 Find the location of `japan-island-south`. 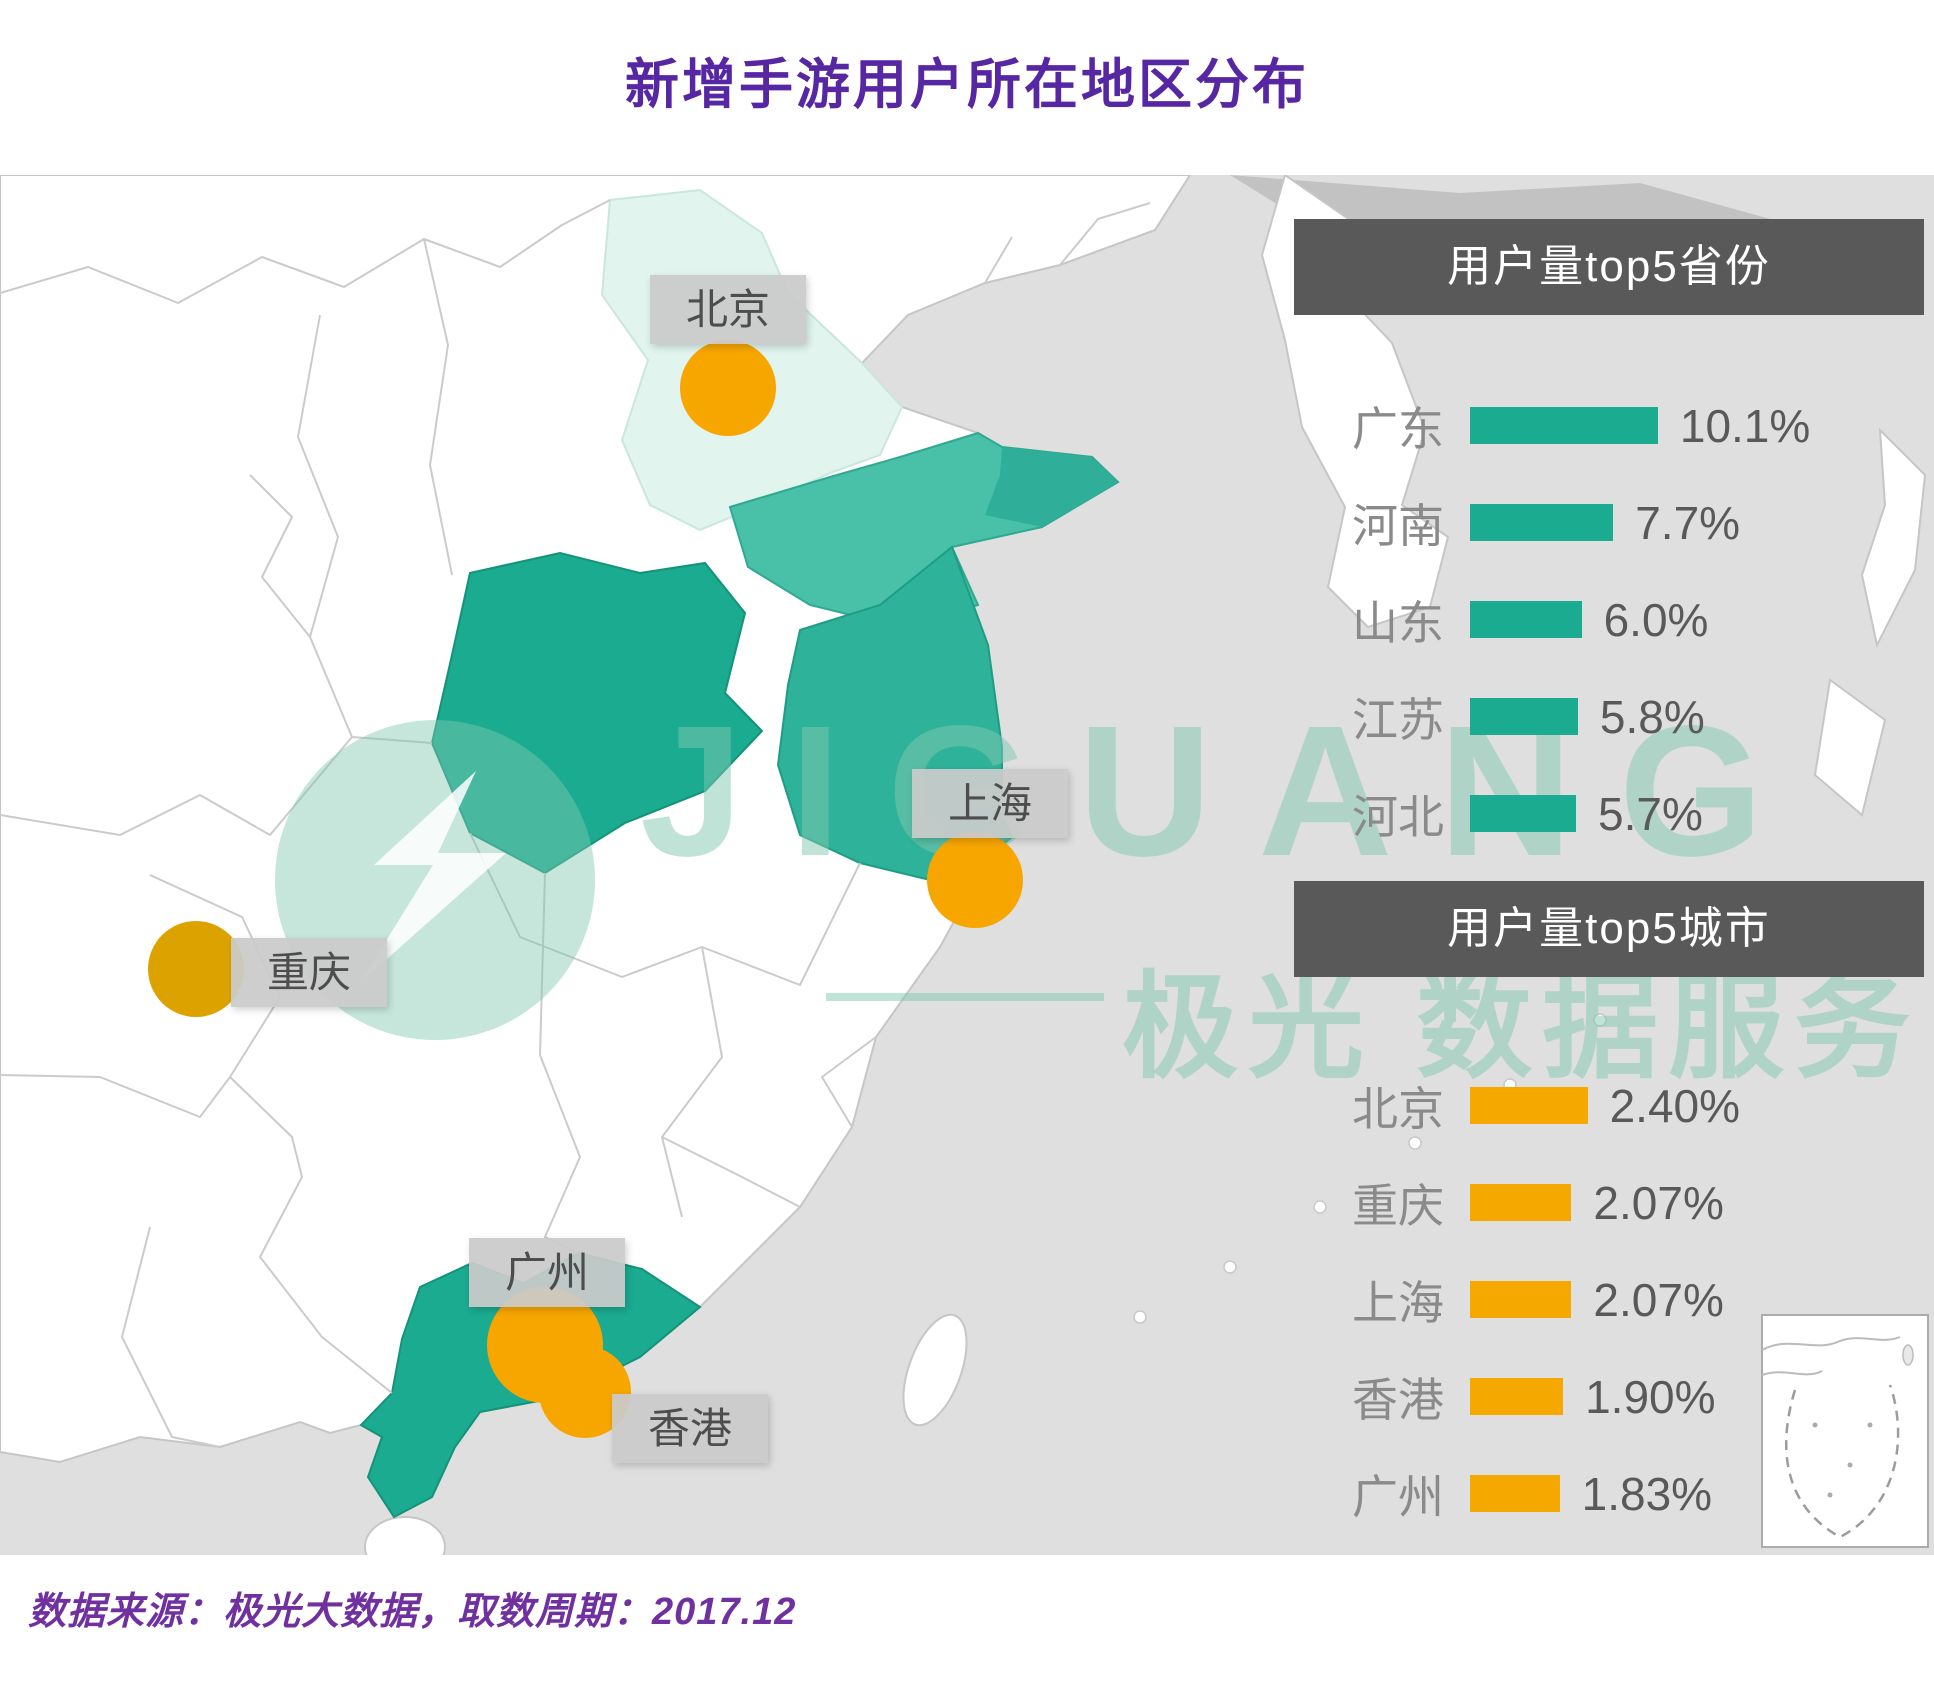

japan-island-south is located at coordinates (1850, 747).